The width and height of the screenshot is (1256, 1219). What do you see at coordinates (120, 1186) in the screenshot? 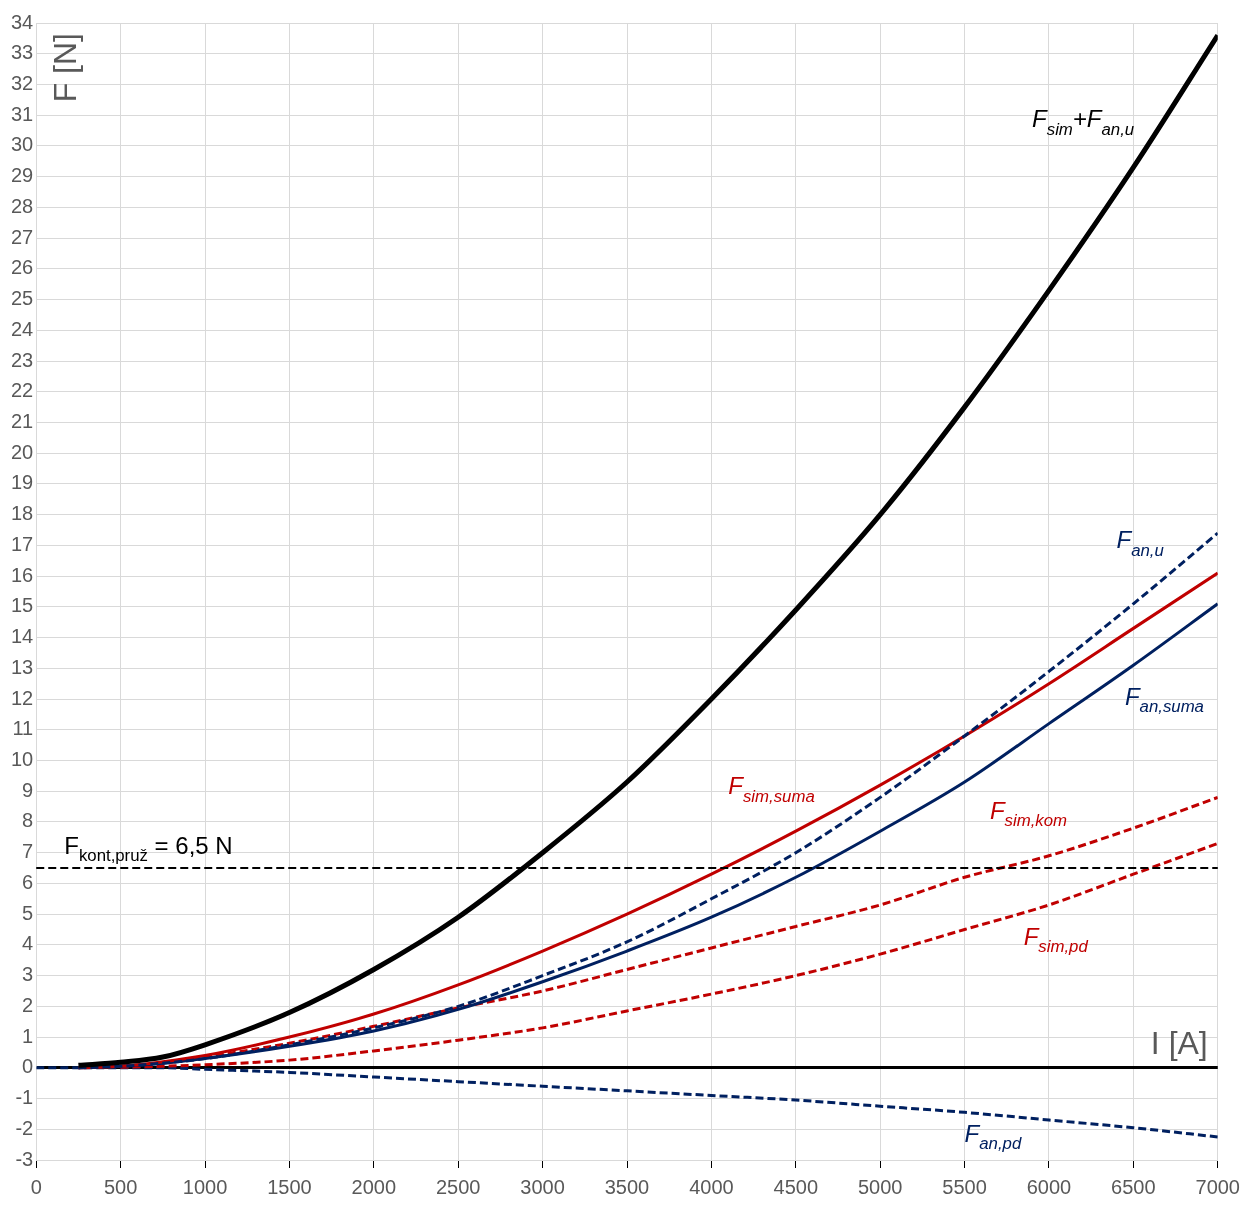
I see `x-tick-label: 500` at bounding box center [120, 1186].